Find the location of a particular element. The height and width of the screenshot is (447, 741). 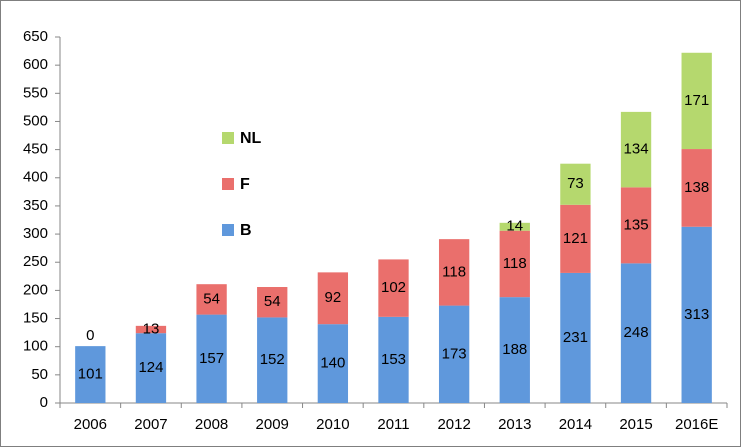

x-tick-label: 2008 is located at coordinates (211, 424).